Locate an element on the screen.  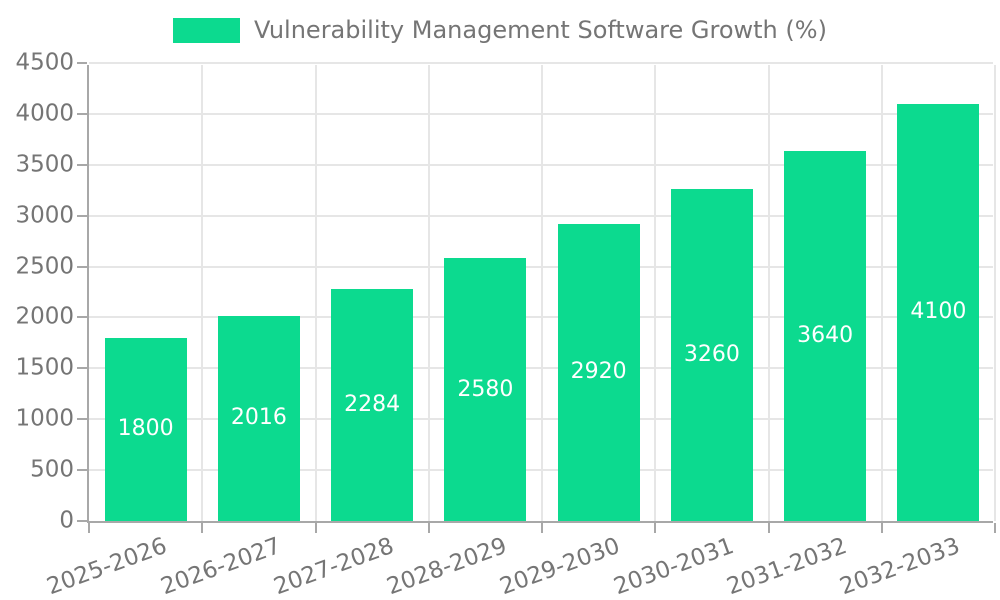
bar-value-label: 2016 is located at coordinates (258, 418).